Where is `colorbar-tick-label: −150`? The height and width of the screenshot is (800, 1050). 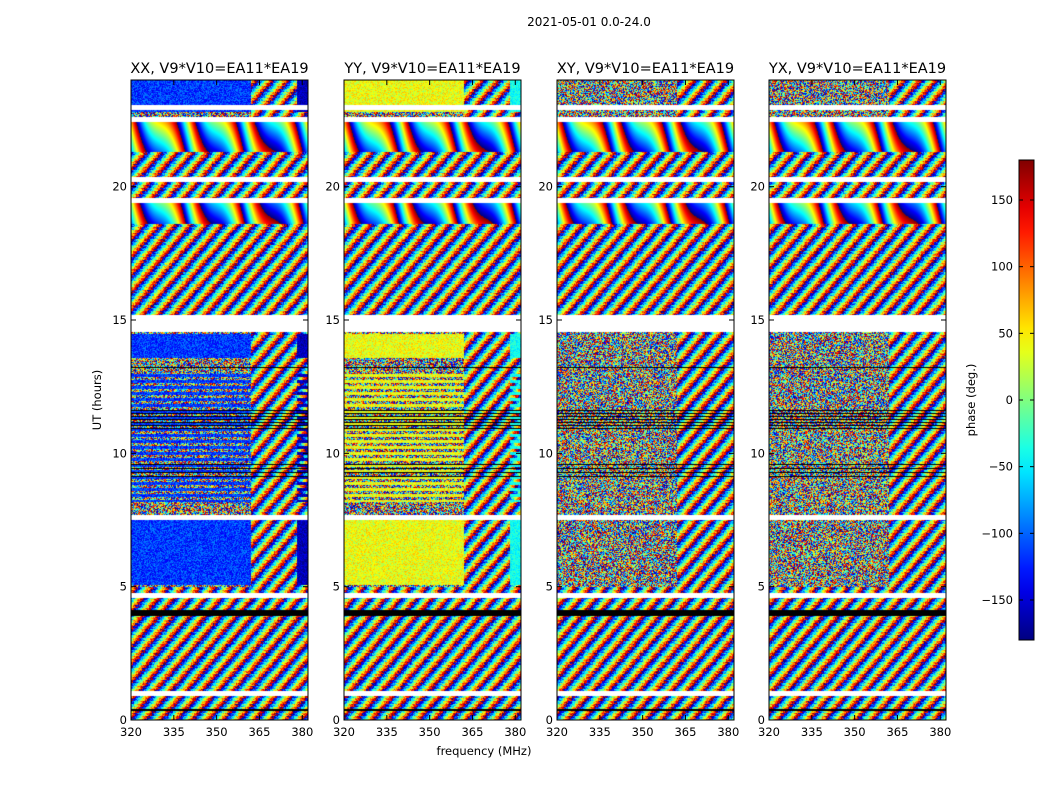
colorbar-tick-label: −150 is located at coordinates (997, 600).